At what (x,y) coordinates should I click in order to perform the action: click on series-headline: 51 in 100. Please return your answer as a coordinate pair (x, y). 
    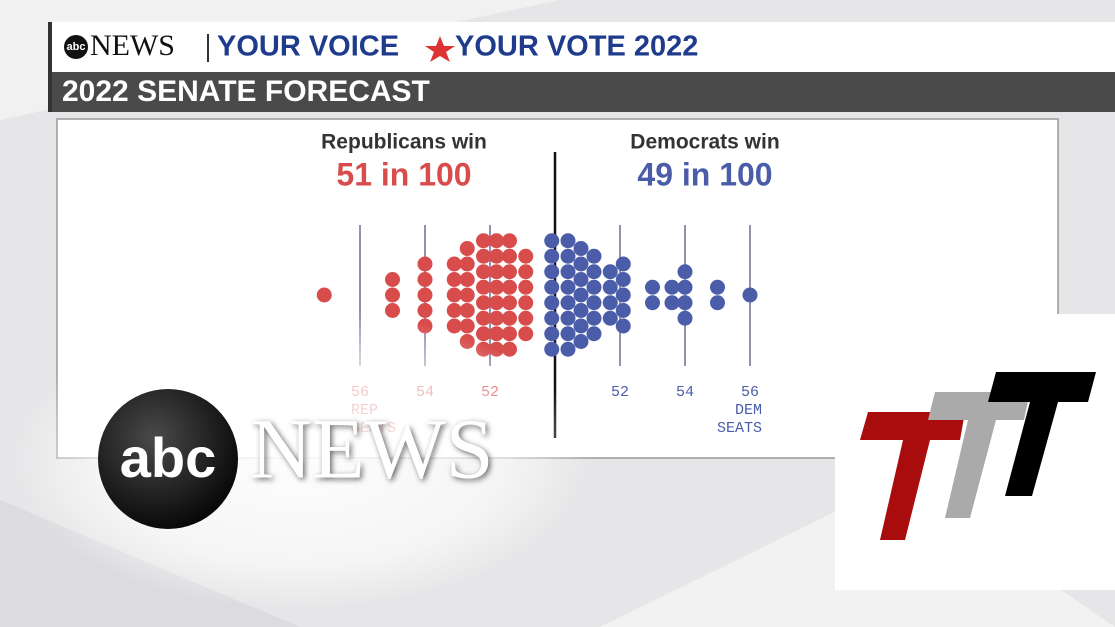
    Looking at the image, I should click on (403, 174).